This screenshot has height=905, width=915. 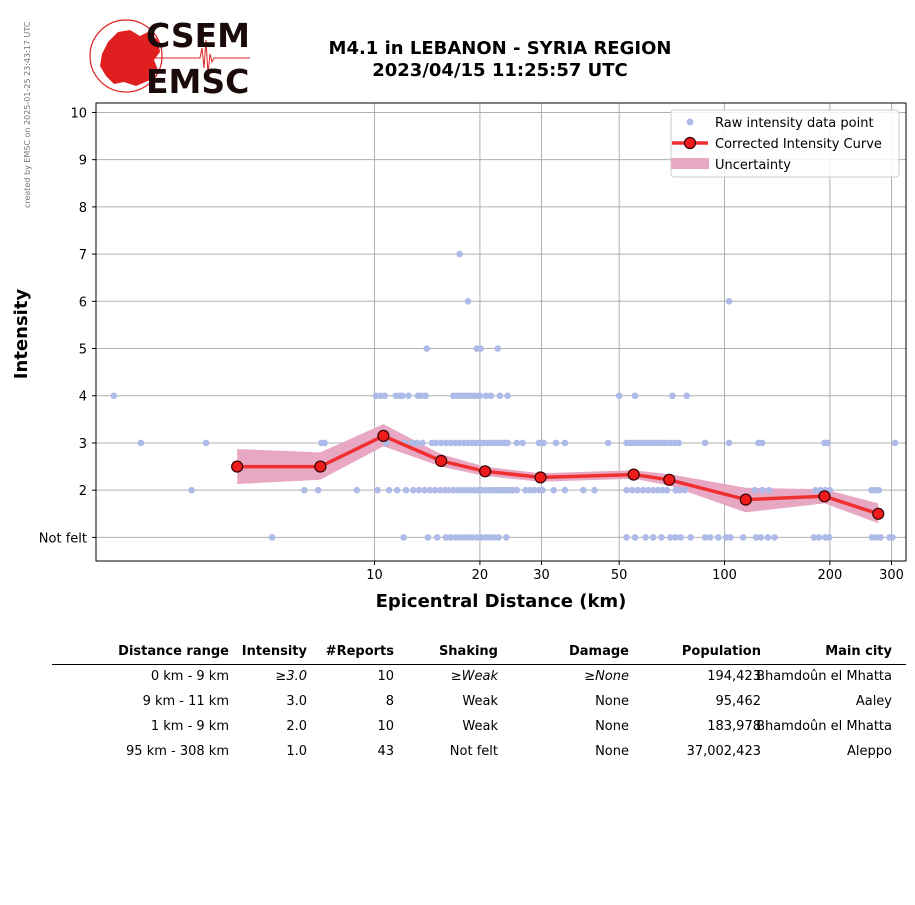 I want to click on cell-population: 194,423, so click(x=734, y=676).